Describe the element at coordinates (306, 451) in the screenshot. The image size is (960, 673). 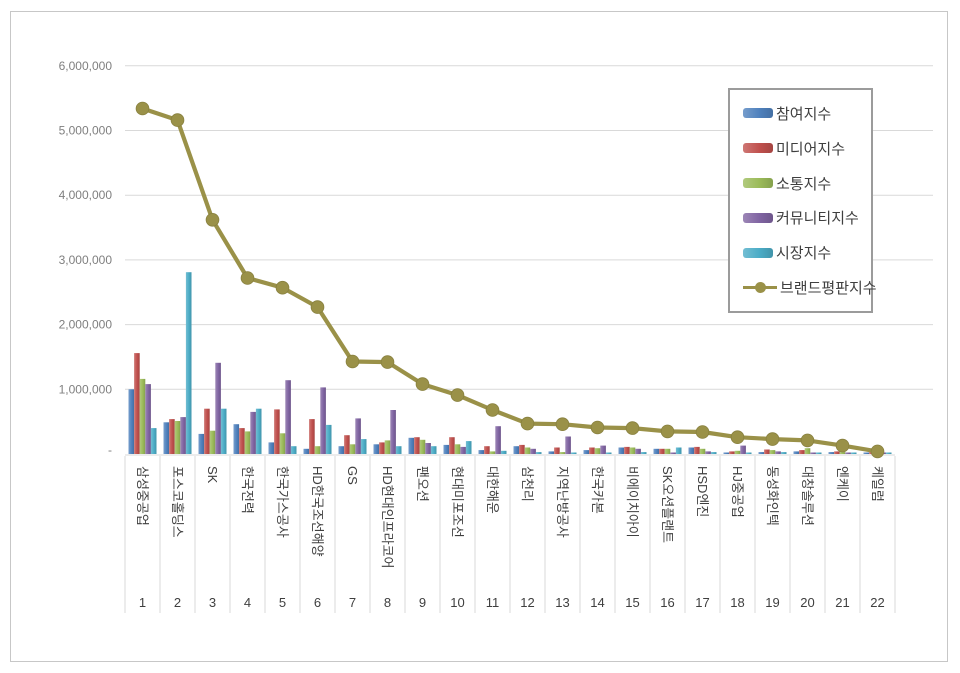
I see `bar-참여지수-6` at that location.